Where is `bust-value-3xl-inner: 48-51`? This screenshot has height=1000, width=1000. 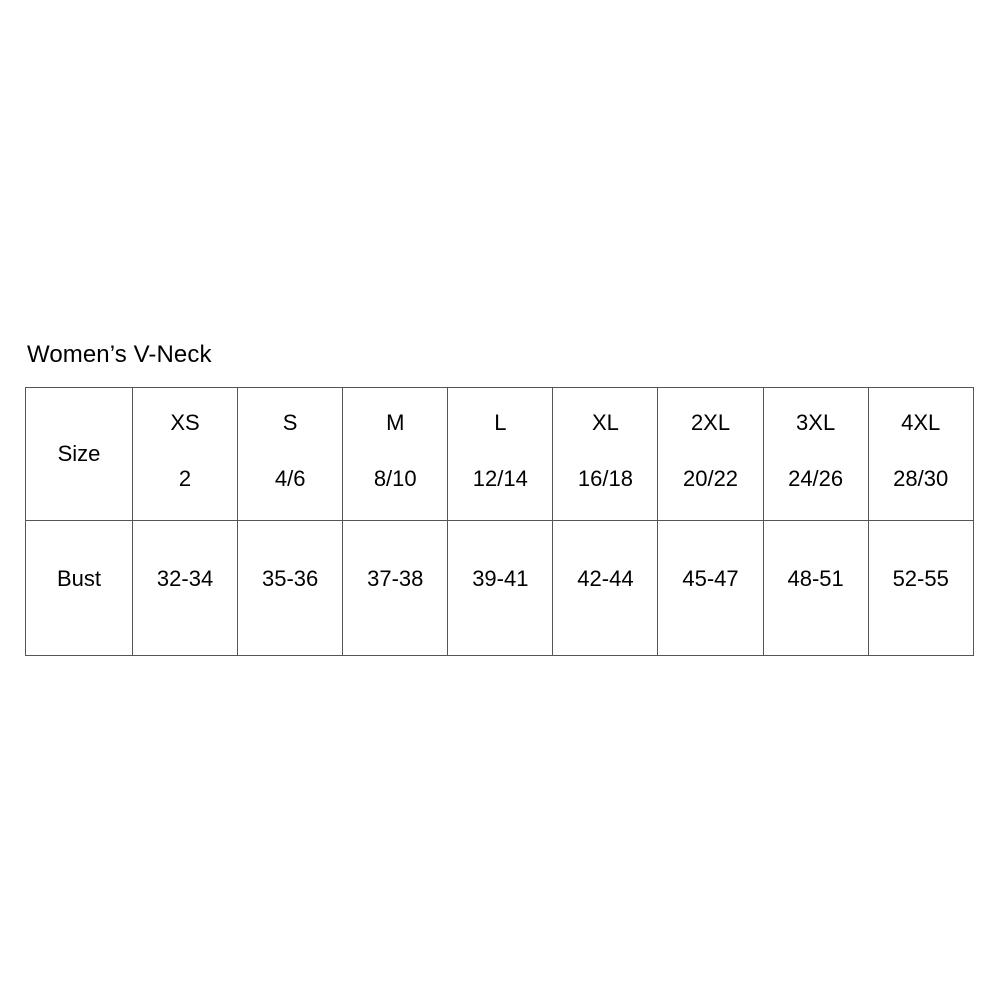
bust-value-3xl-inner: 48-51 is located at coordinates (816, 588).